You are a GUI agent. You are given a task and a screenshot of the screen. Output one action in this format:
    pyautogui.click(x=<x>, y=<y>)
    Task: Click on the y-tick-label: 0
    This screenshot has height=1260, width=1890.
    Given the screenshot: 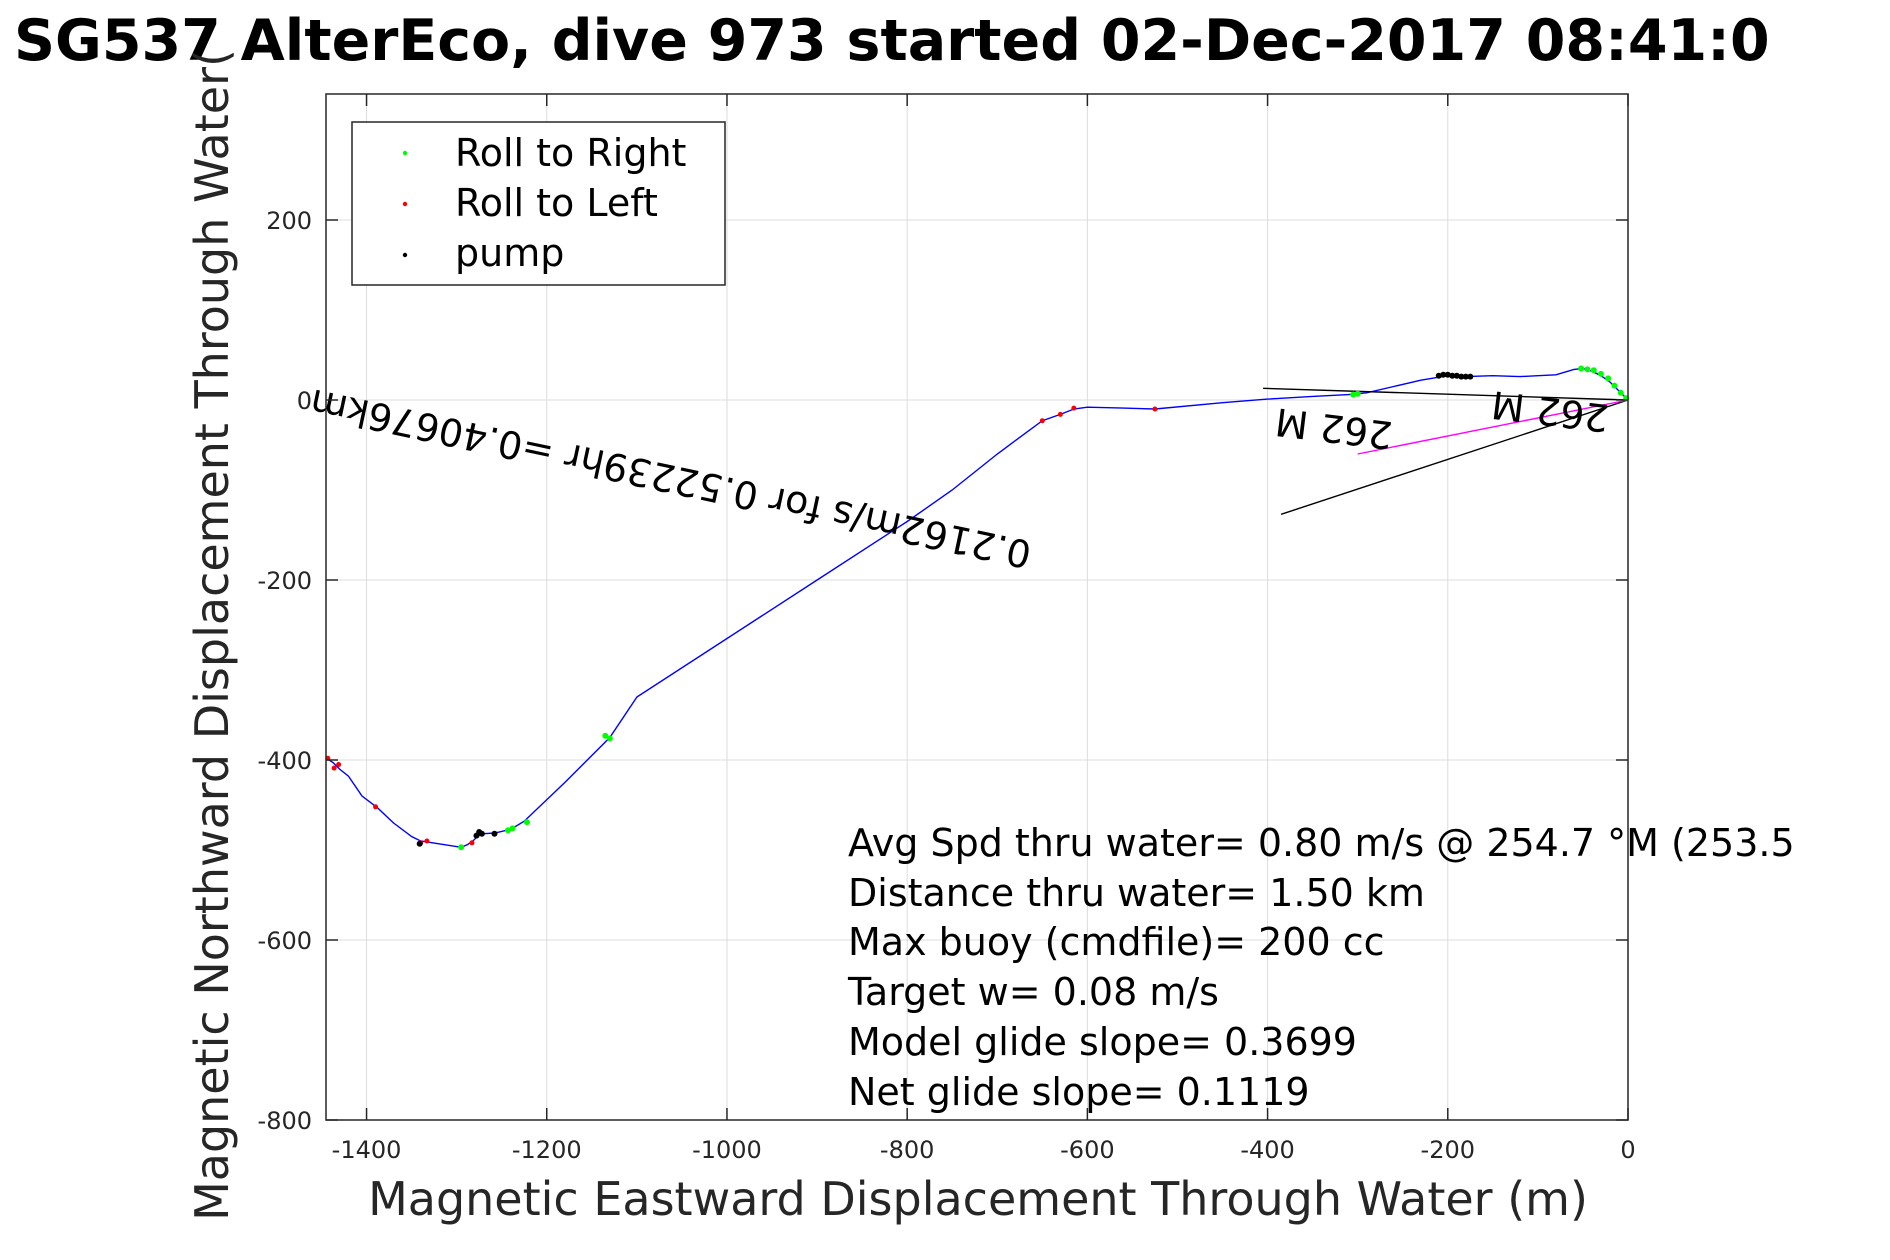 What is the action you would take?
    pyautogui.click(x=304, y=401)
    